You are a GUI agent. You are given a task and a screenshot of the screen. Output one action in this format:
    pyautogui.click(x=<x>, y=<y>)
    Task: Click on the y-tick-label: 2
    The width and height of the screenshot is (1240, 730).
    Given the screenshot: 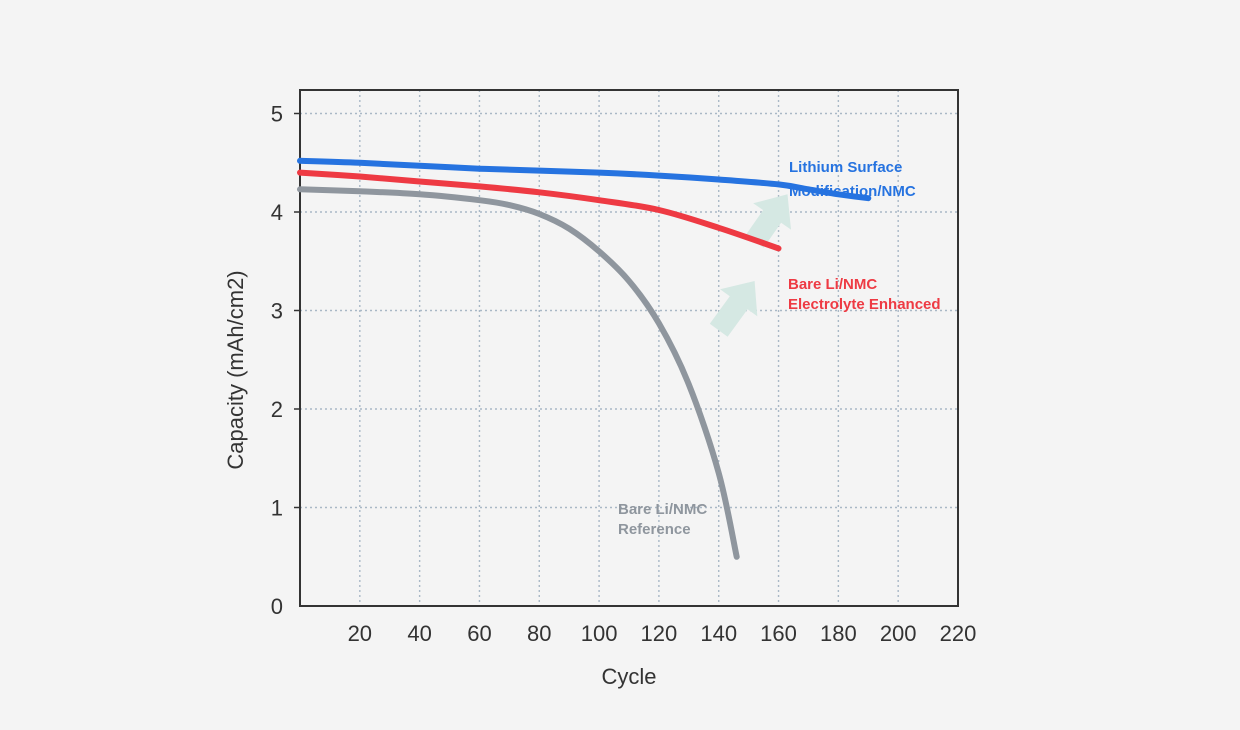 What is the action you would take?
    pyautogui.click(x=277, y=409)
    